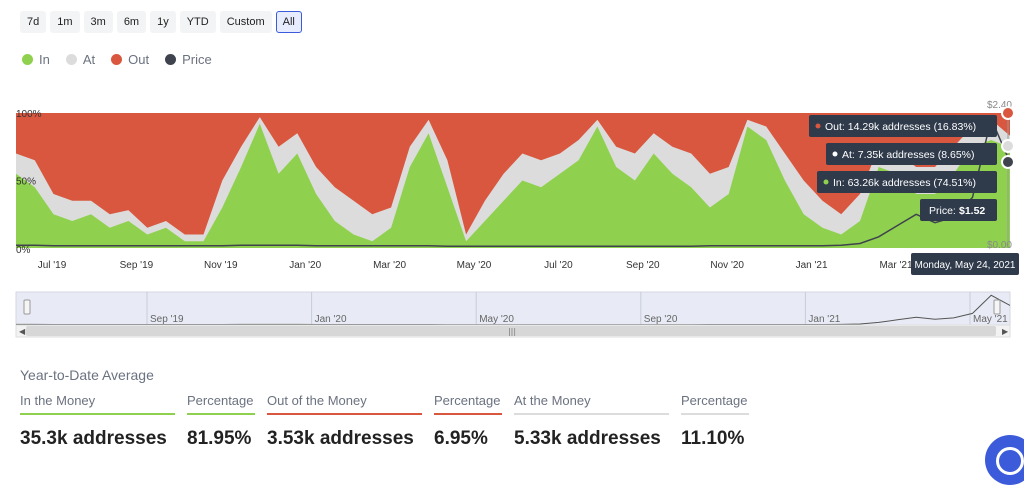 Image resolution: width=1024 pixels, height=485 pixels. What do you see at coordinates (44, 59) in the screenshot?
I see `legend-in-label: In` at bounding box center [44, 59].